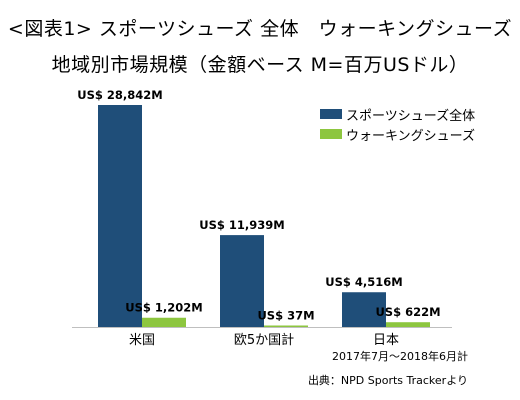 The image size is (520, 400). What do you see at coordinates (400, 356) in the screenshot?
I see `period-note: 2017年7月～2018年6月計` at bounding box center [400, 356].